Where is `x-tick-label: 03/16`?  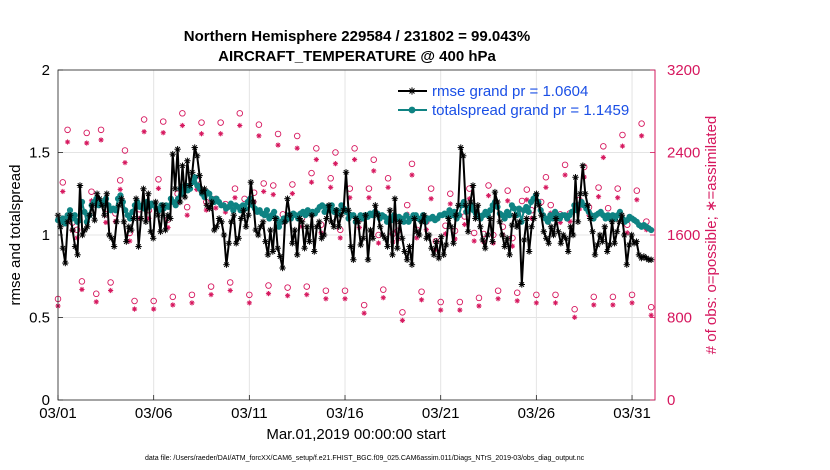 x-tick-label: 03/16 is located at coordinates (345, 413).